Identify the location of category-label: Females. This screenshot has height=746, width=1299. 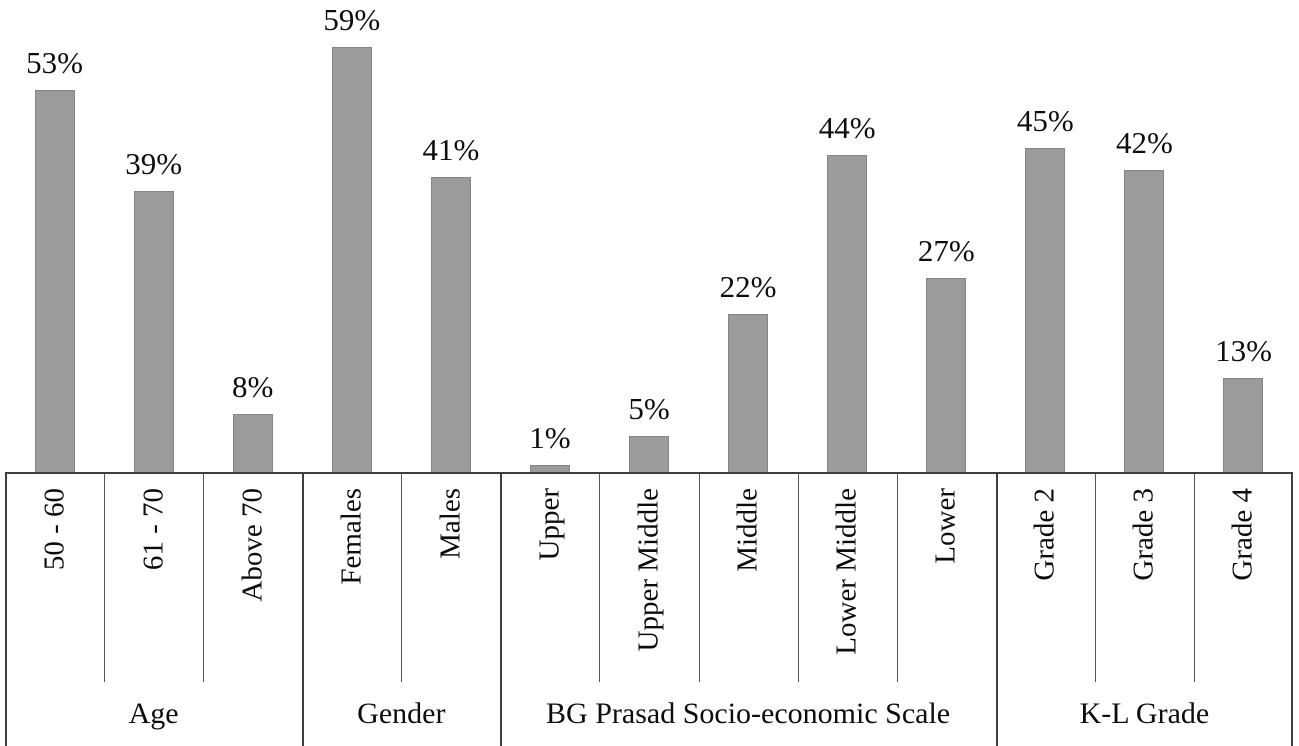
(351, 536).